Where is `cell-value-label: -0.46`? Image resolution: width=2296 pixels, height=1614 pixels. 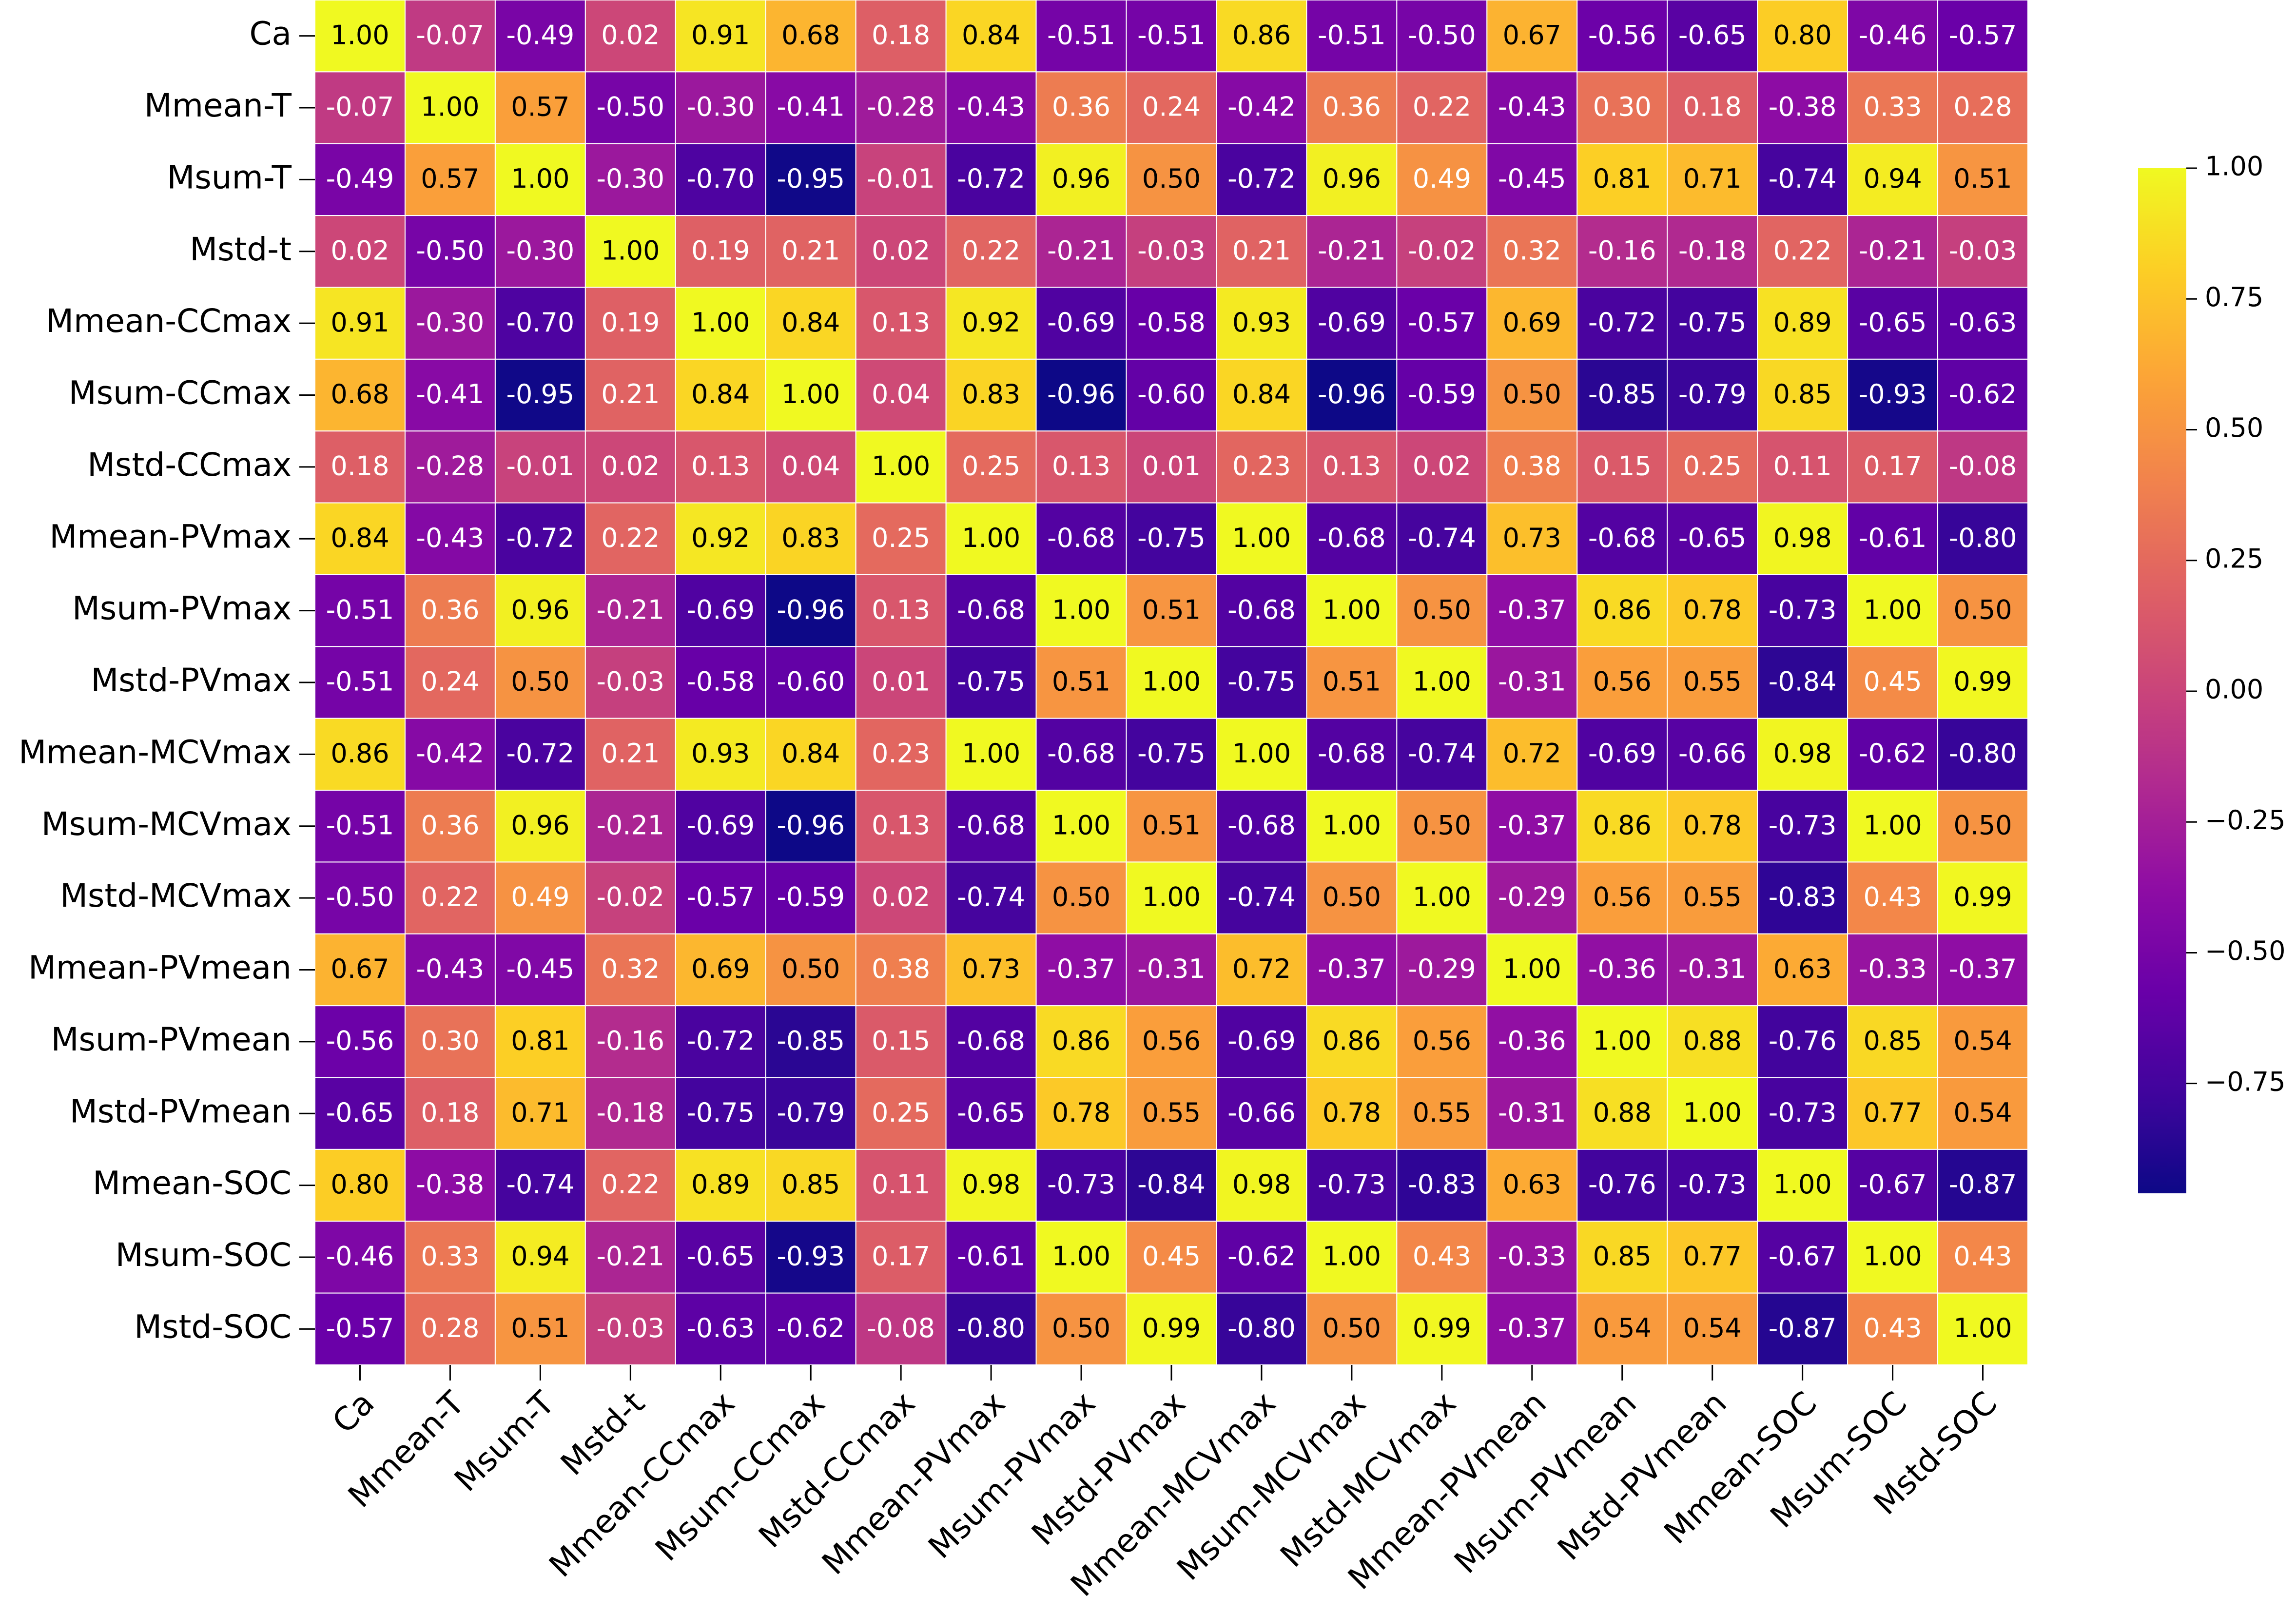
cell-value-label: -0.46 is located at coordinates (360, 1256).